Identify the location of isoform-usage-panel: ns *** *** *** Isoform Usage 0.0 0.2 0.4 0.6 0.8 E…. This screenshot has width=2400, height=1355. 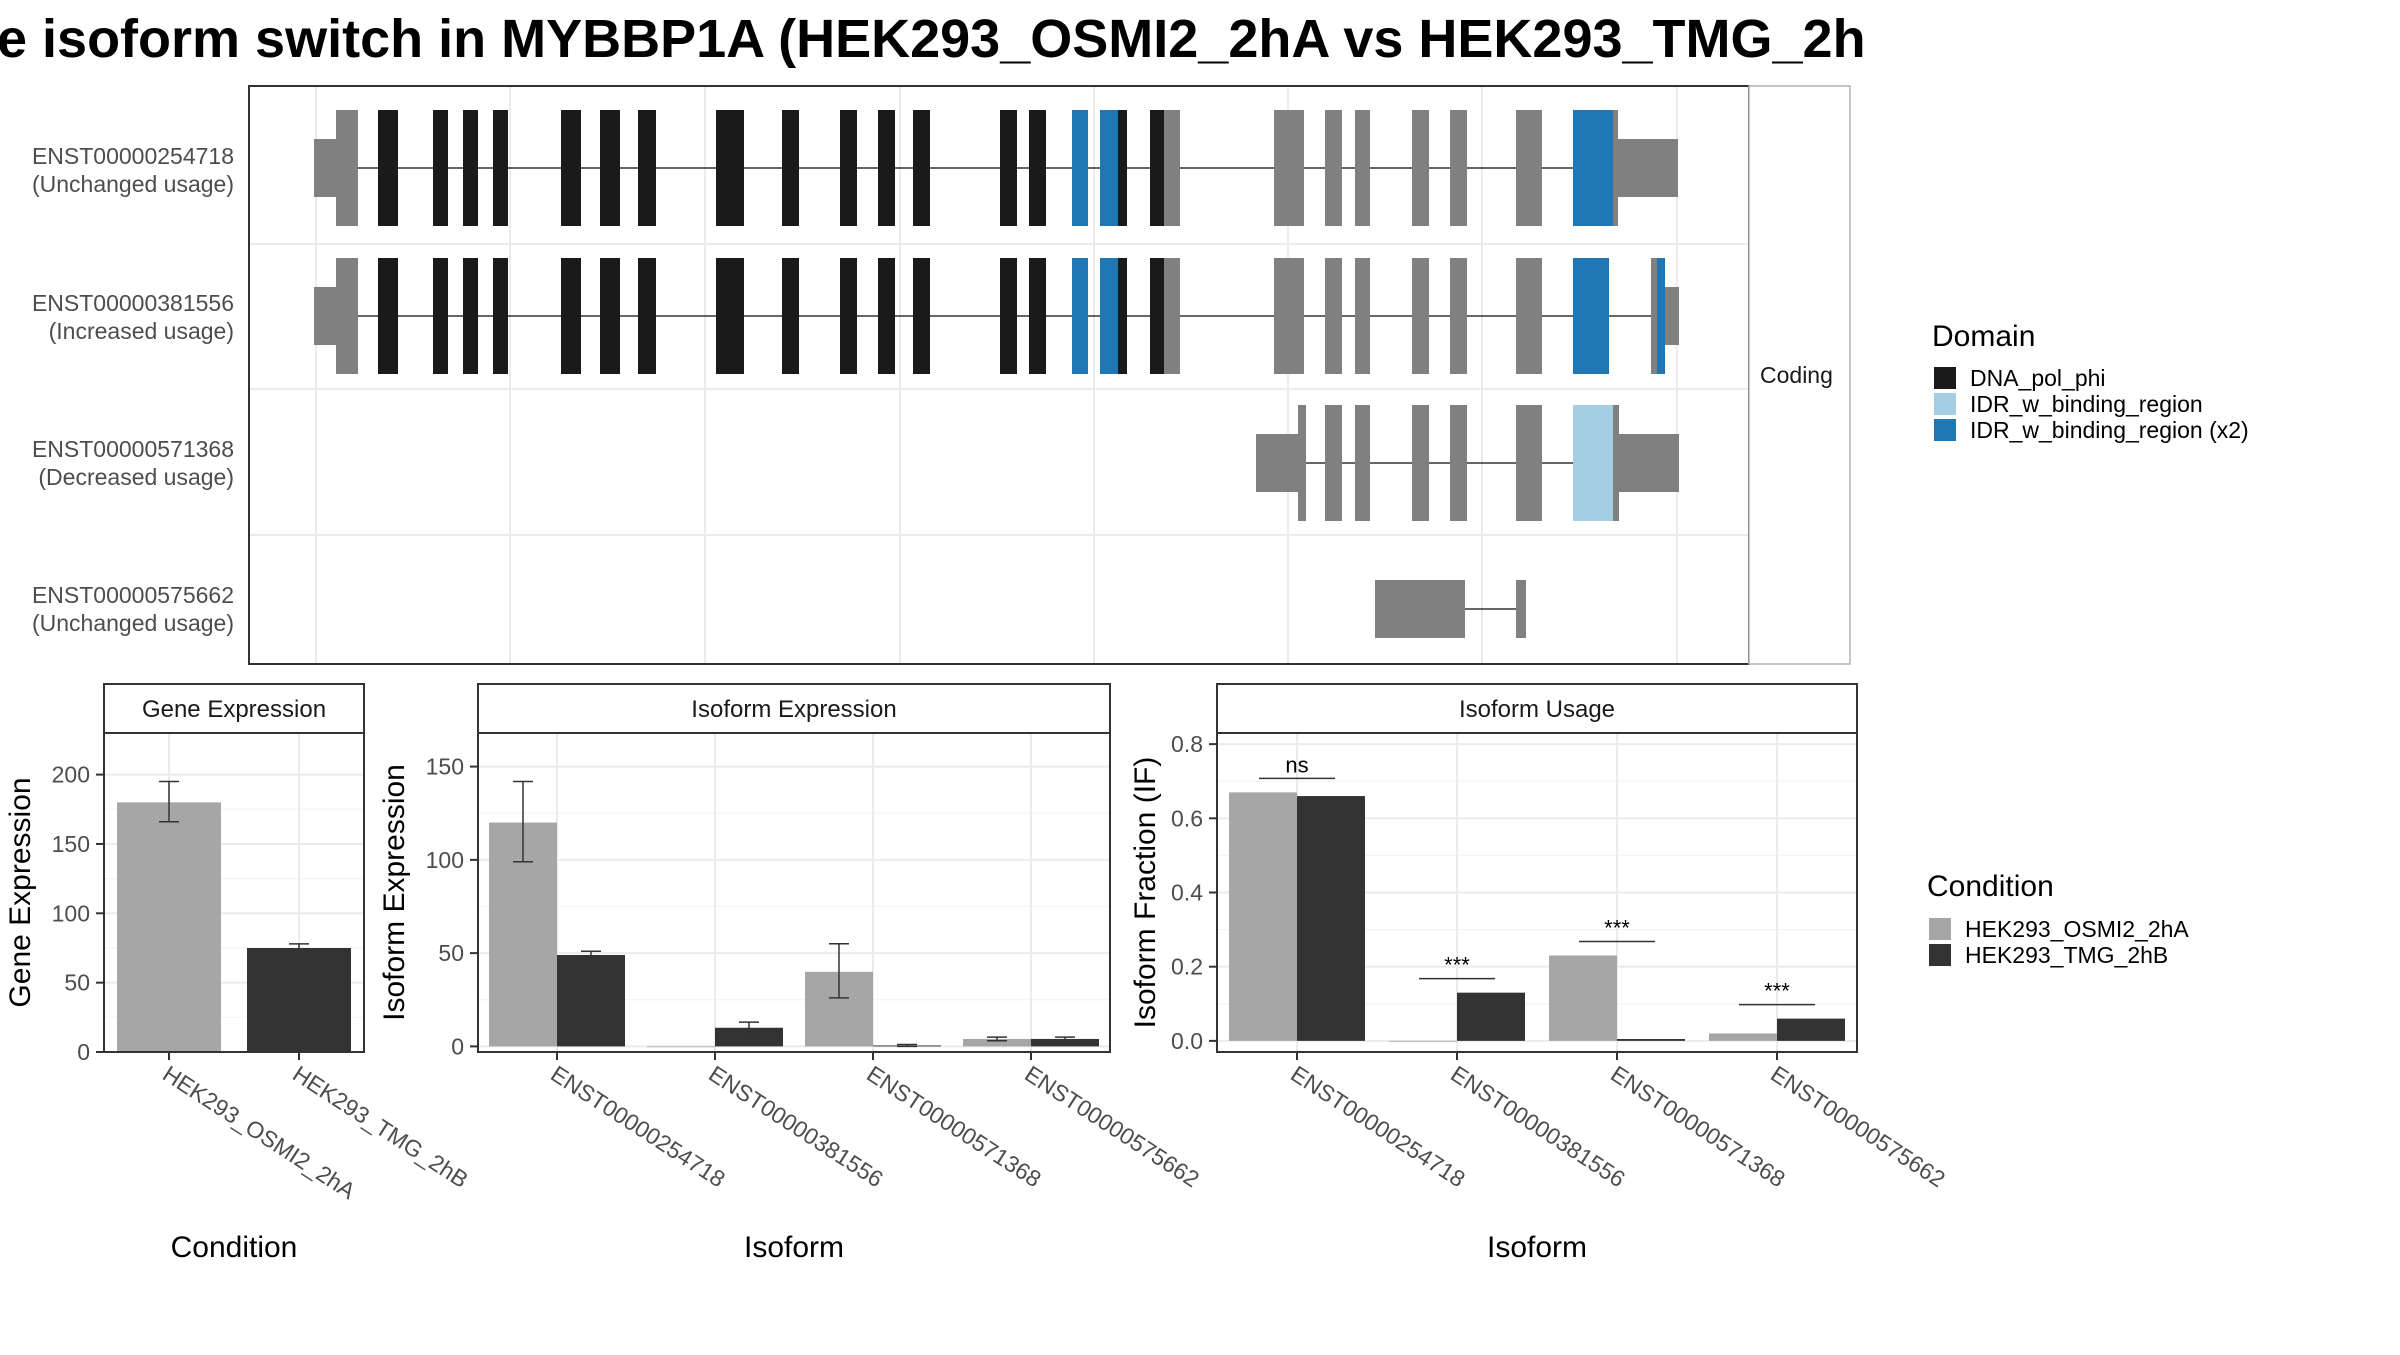
(1539, 973).